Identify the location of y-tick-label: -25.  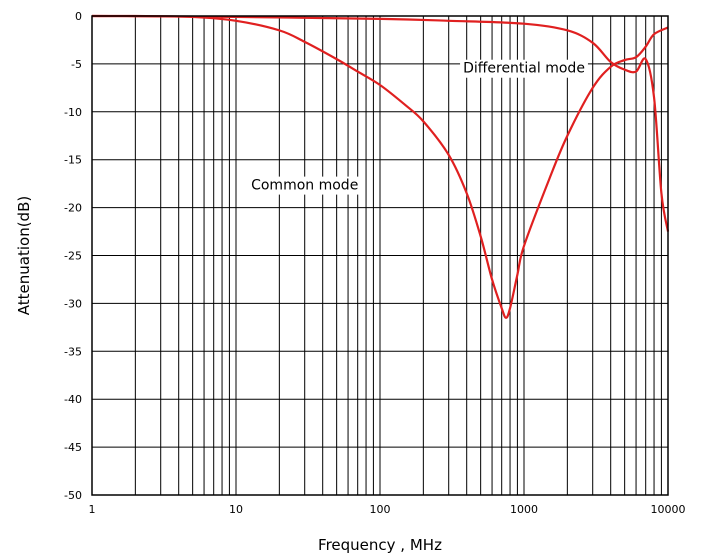
(73, 256).